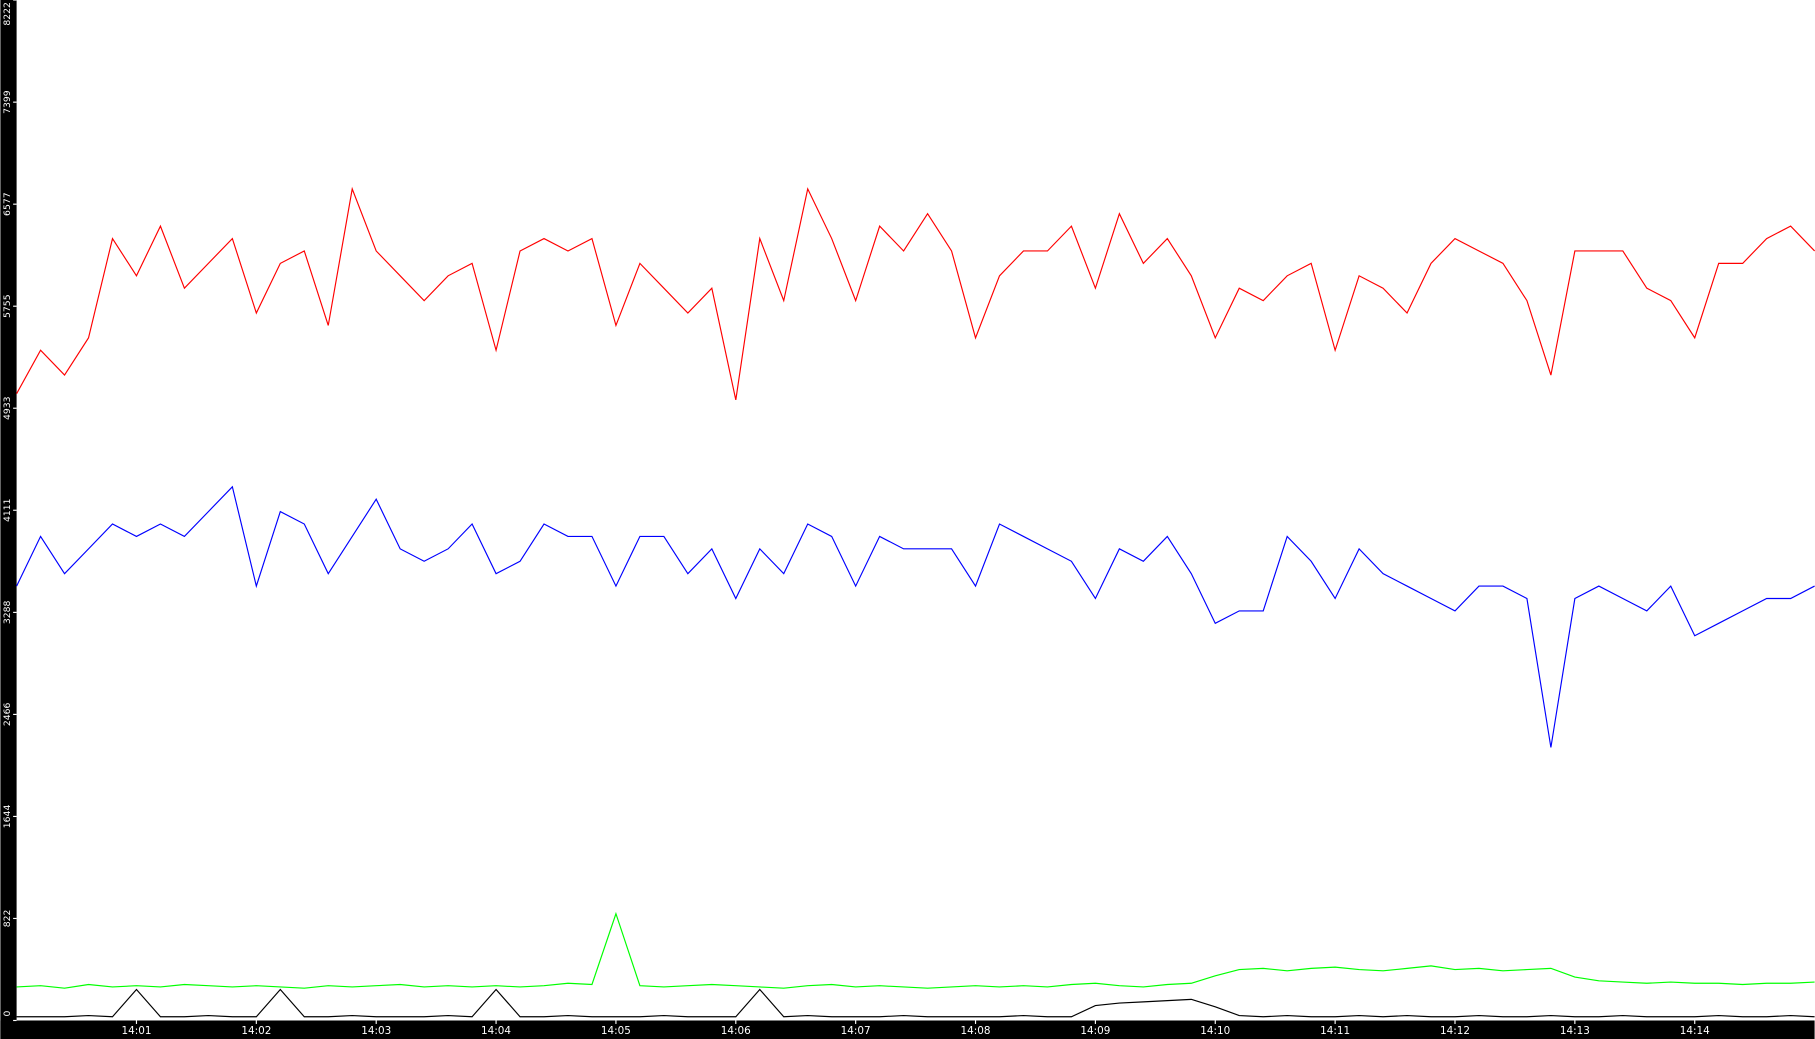 The image size is (1815, 1039). Describe the element at coordinates (7, 715) in the screenshot. I see `y-tick-label: 2466` at that location.